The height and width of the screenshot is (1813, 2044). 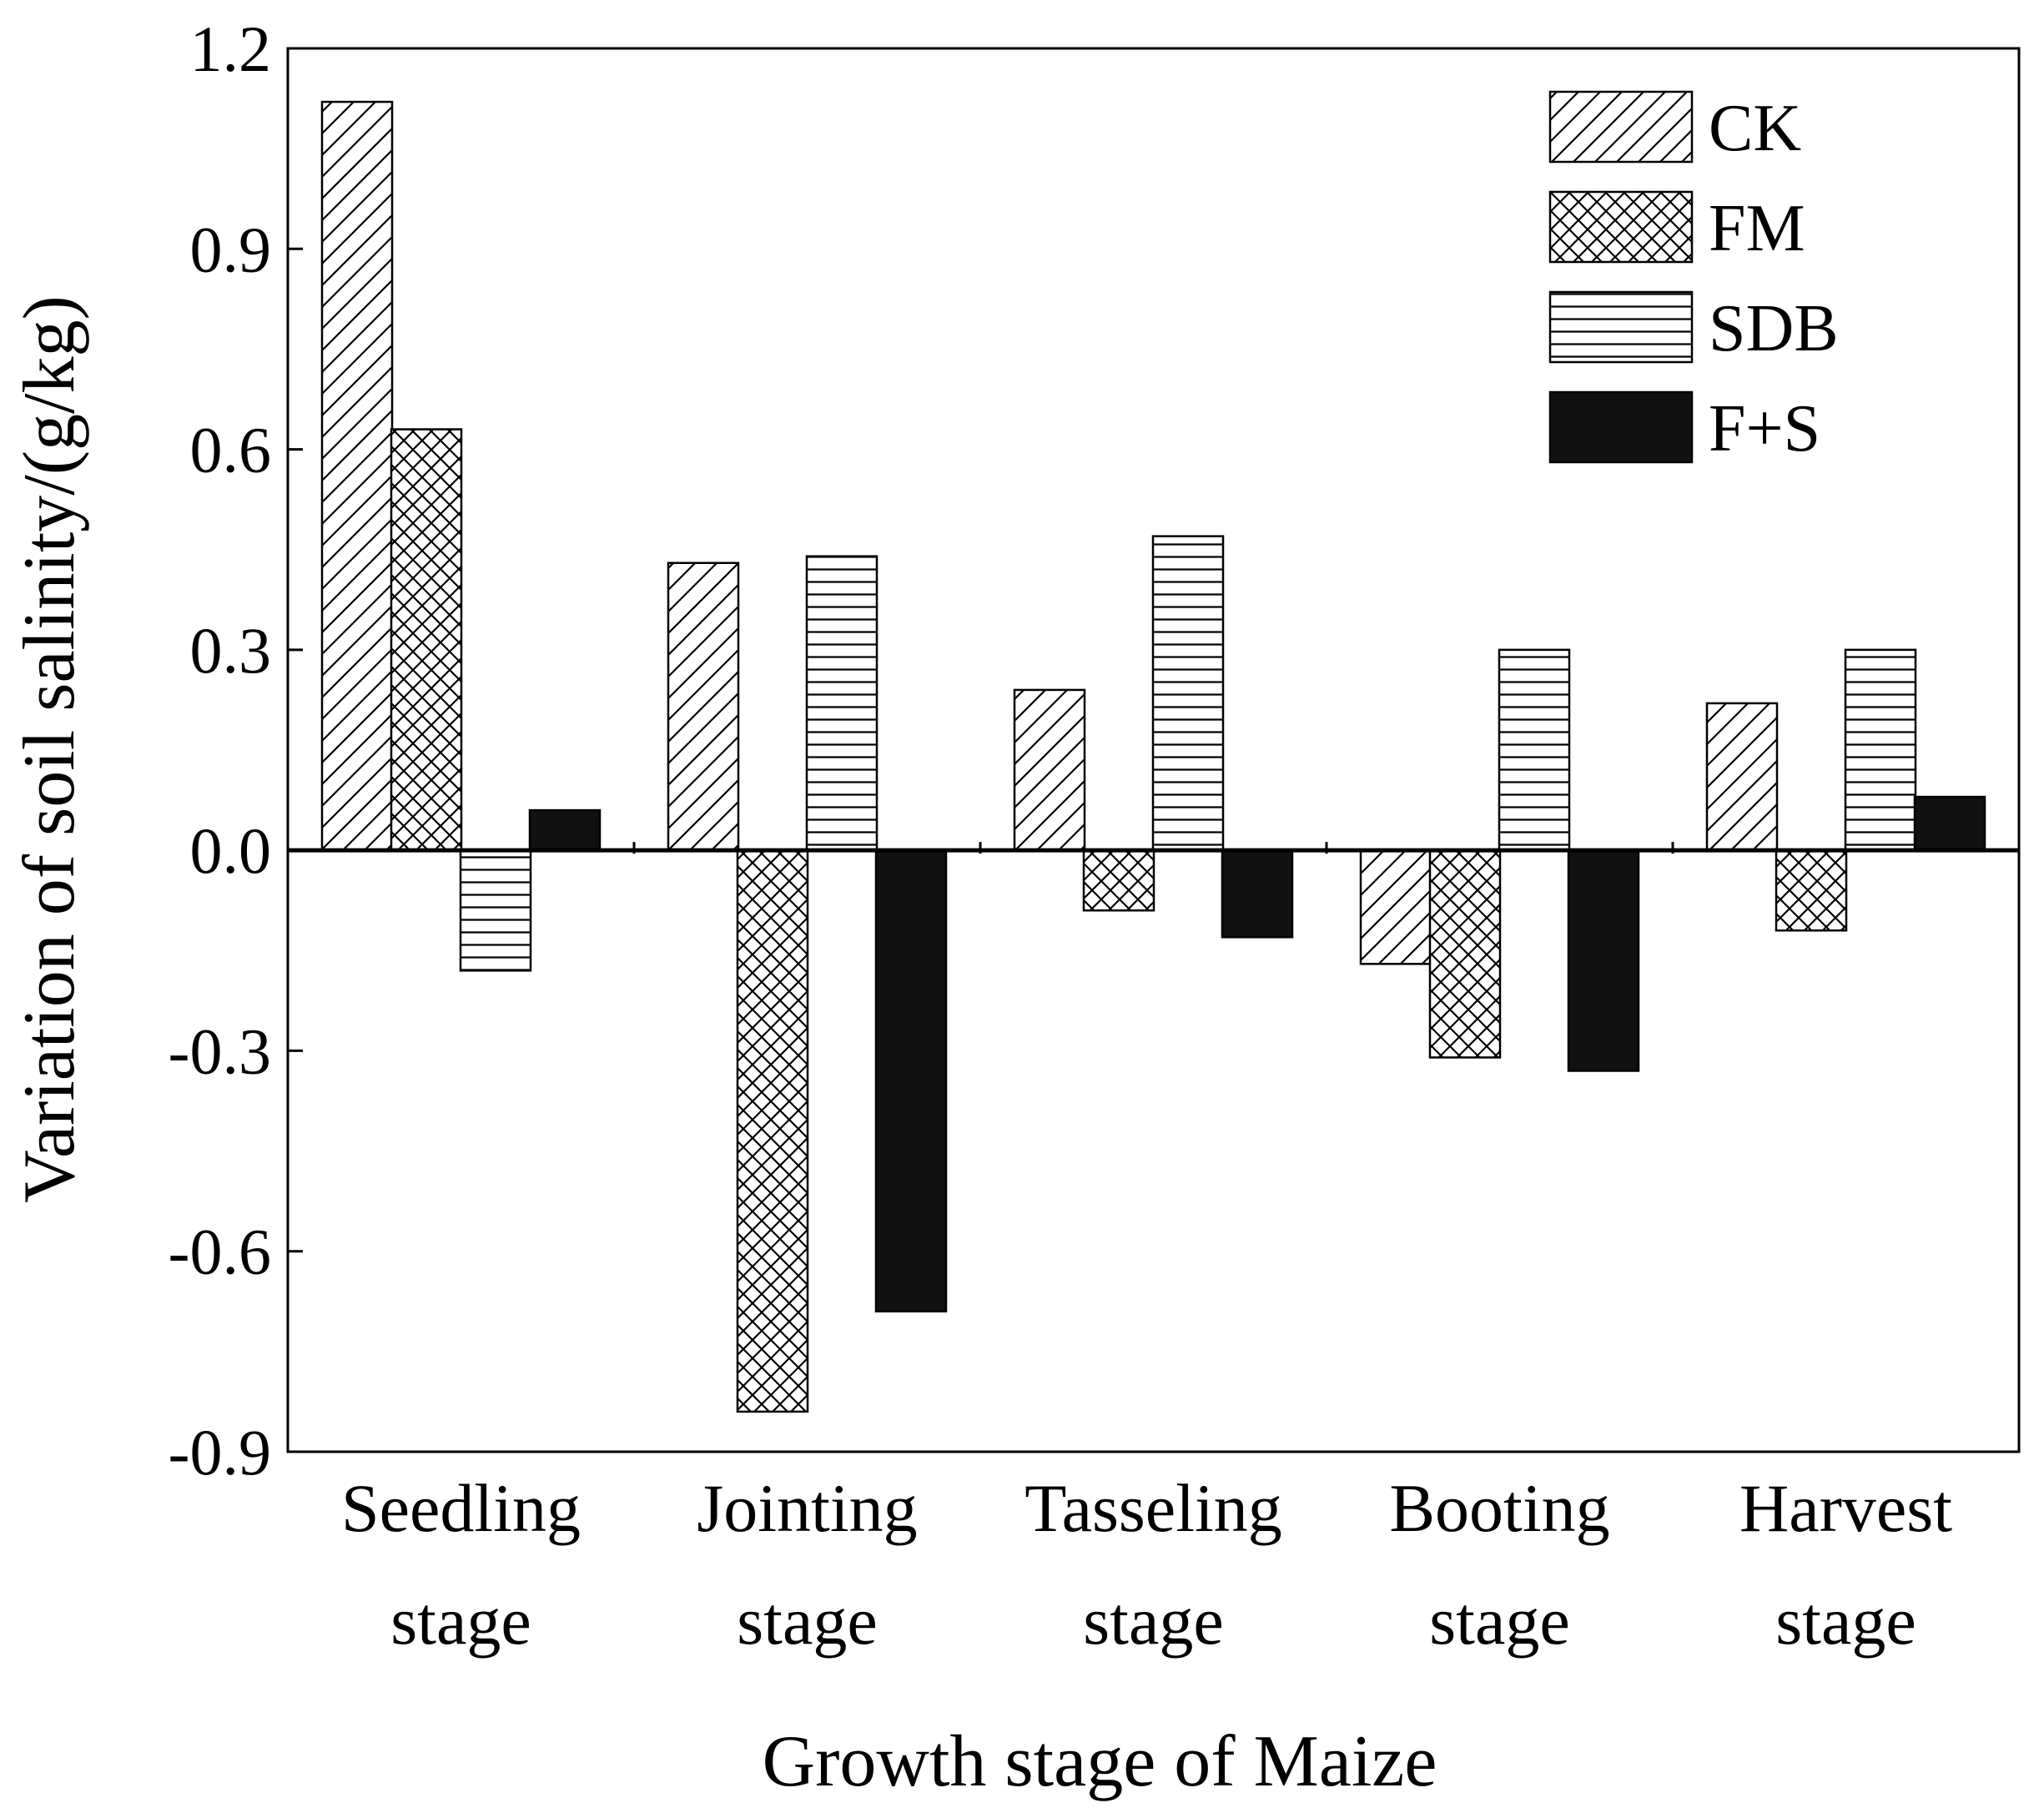 What do you see at coordinates (1757, 228) in the screenshot?
I see `legend-label: FM` at bounding box center [1757, 228].